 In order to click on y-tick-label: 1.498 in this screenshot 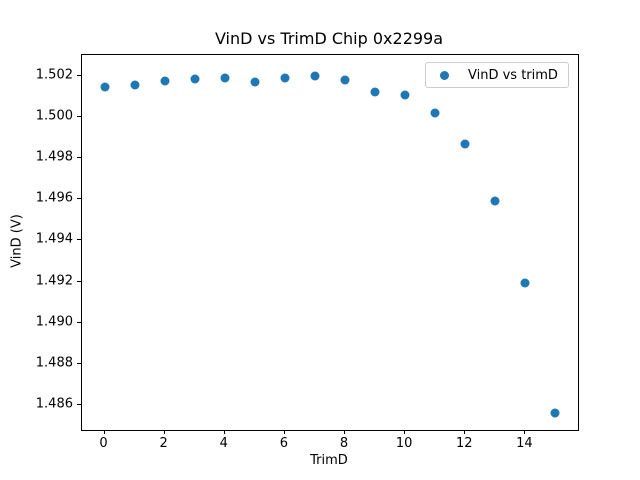, I will do `click(54, 157)`.